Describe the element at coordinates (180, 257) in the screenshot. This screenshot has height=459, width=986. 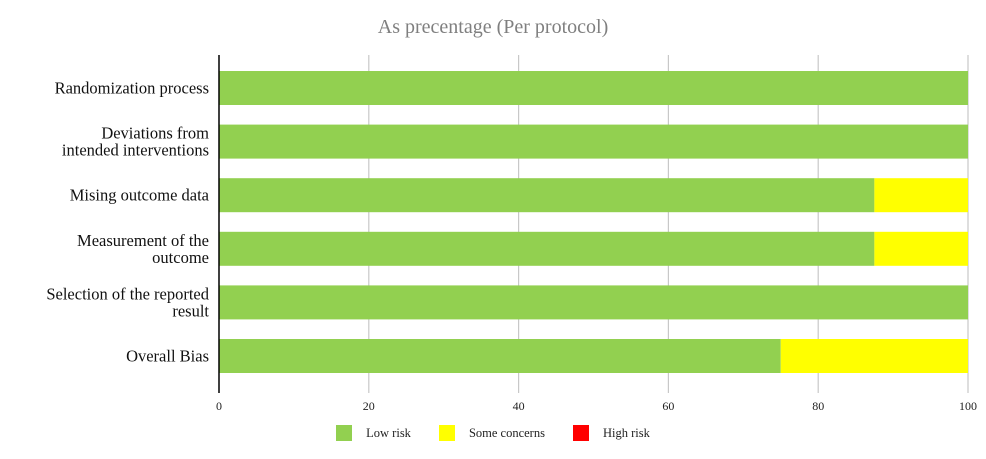
I see `category-label: outcome` at that location.